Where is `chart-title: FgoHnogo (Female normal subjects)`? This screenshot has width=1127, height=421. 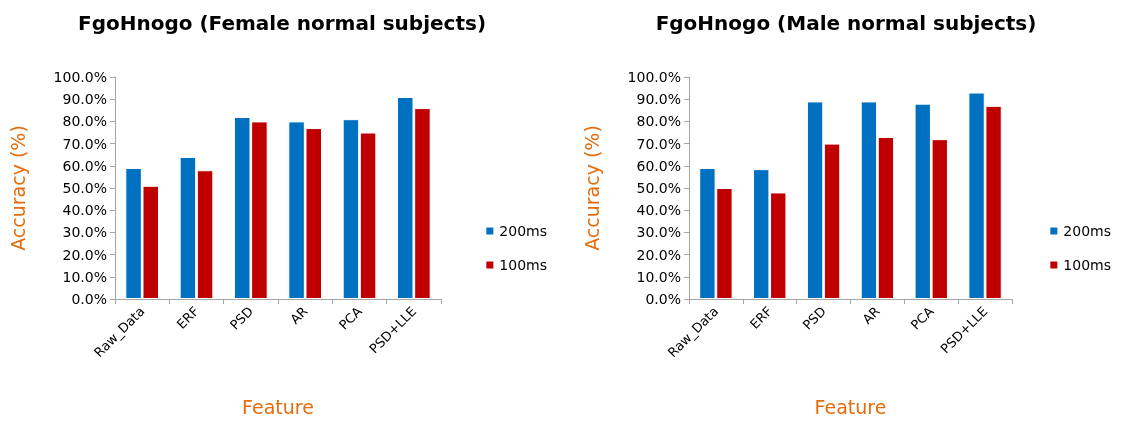 chart-title: FgoHnogo (Female normal subjects) is located at coordinates (282, 23).